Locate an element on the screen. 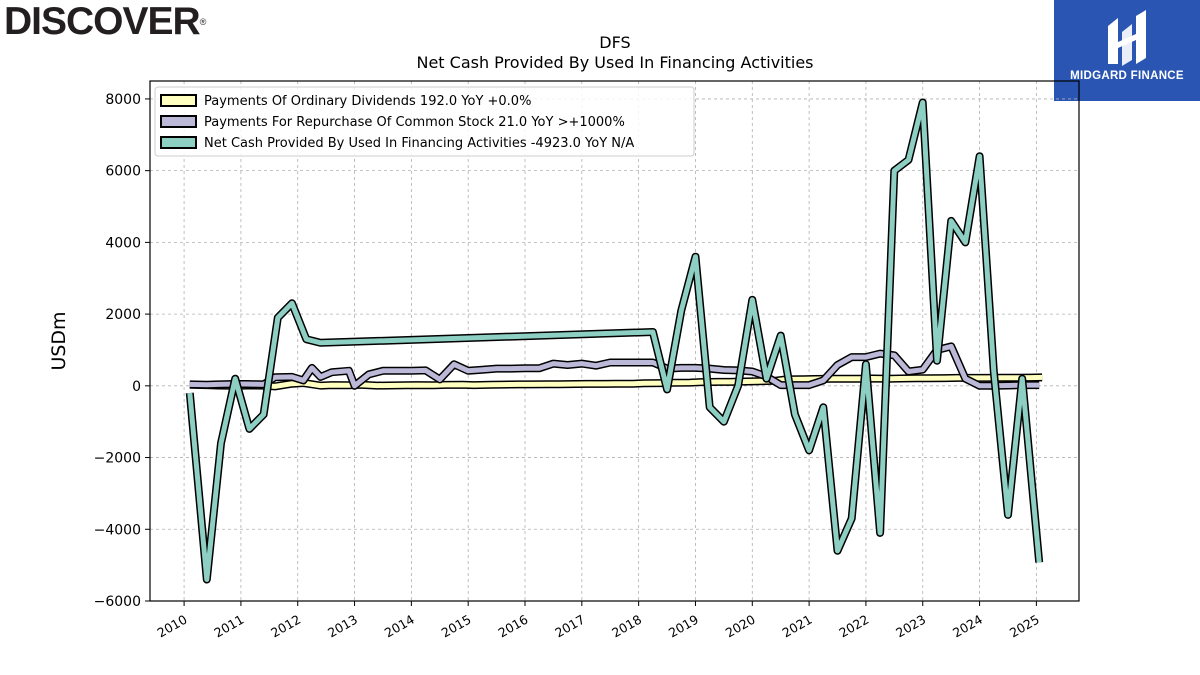 The image size is (1200, 675). y-tick-label: 8000 is located at coordinates (123, 100).